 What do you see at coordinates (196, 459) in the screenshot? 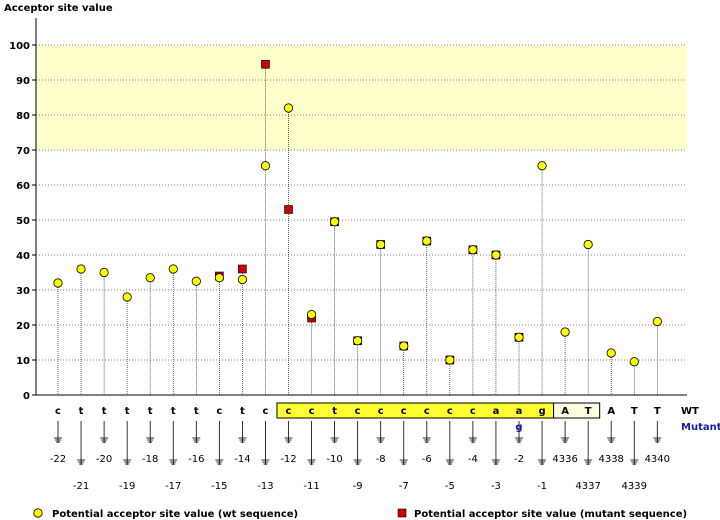
I see `position-label: -16` at bounding box center [196, 459].